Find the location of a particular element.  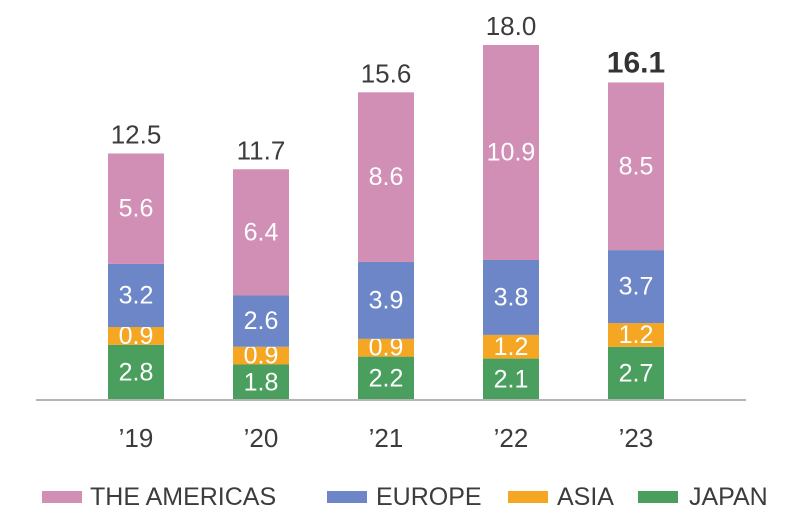

segment-value-europe-4: 3.7 is located at coordinates (636, 287).